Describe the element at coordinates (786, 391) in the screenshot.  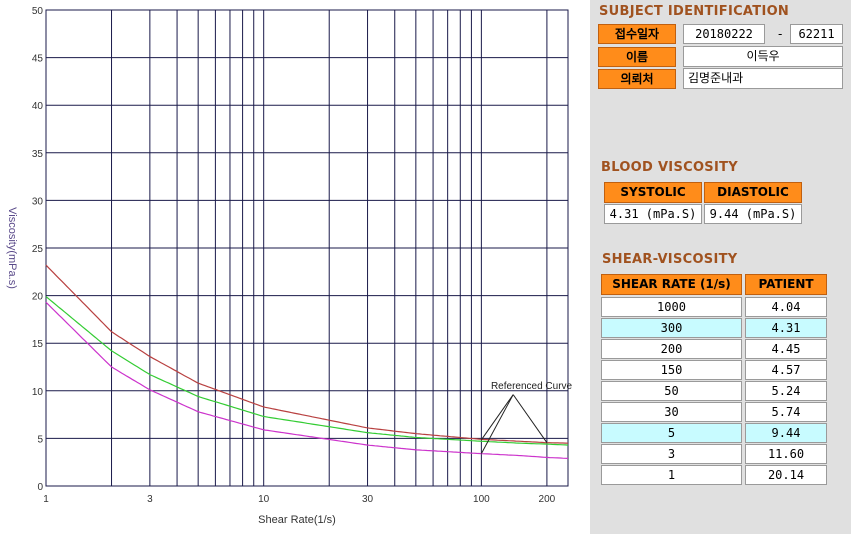
I see `patient-value-cell: 5.24` at that location.